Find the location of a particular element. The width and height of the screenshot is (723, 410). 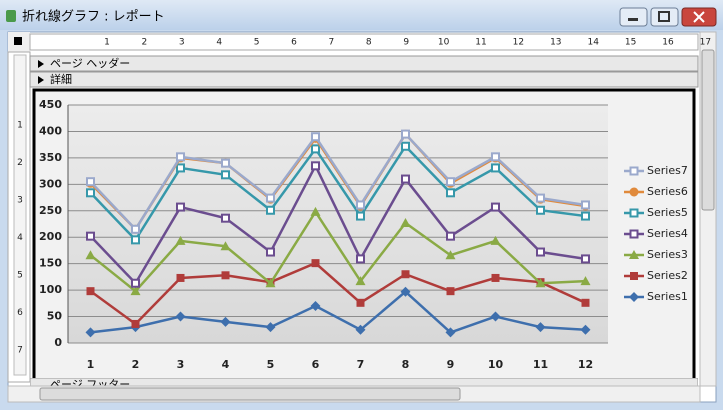

y-tick-label: 450 is located at coordinates (50, 104).